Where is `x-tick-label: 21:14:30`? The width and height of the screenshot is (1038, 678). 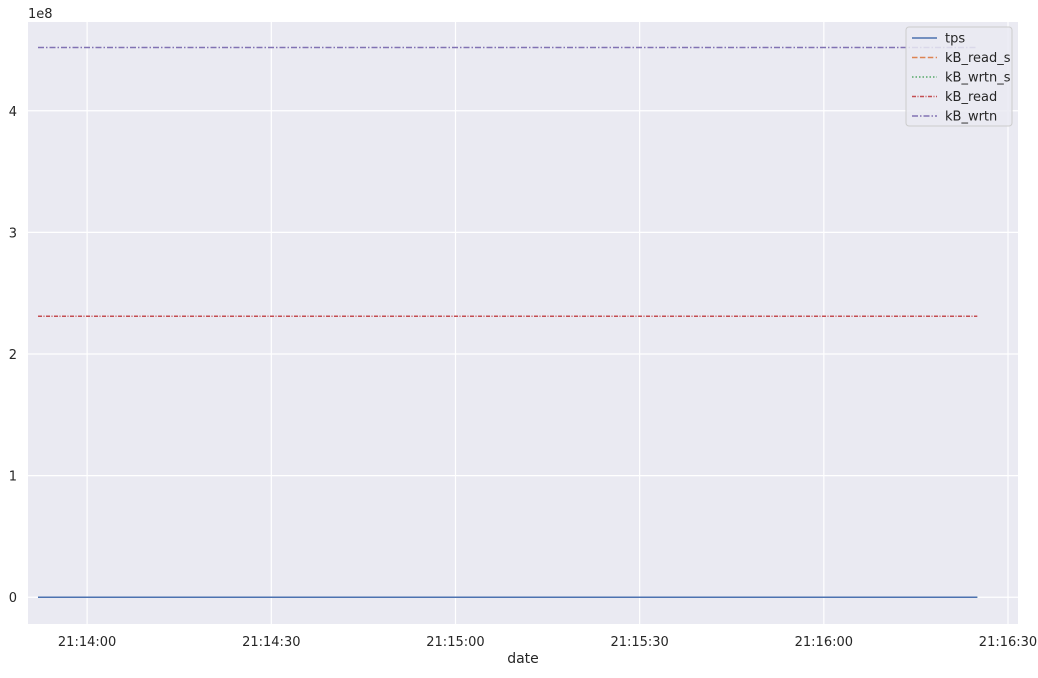
x-tick-label: 21:14:30 is located at coordinates (271, 642).